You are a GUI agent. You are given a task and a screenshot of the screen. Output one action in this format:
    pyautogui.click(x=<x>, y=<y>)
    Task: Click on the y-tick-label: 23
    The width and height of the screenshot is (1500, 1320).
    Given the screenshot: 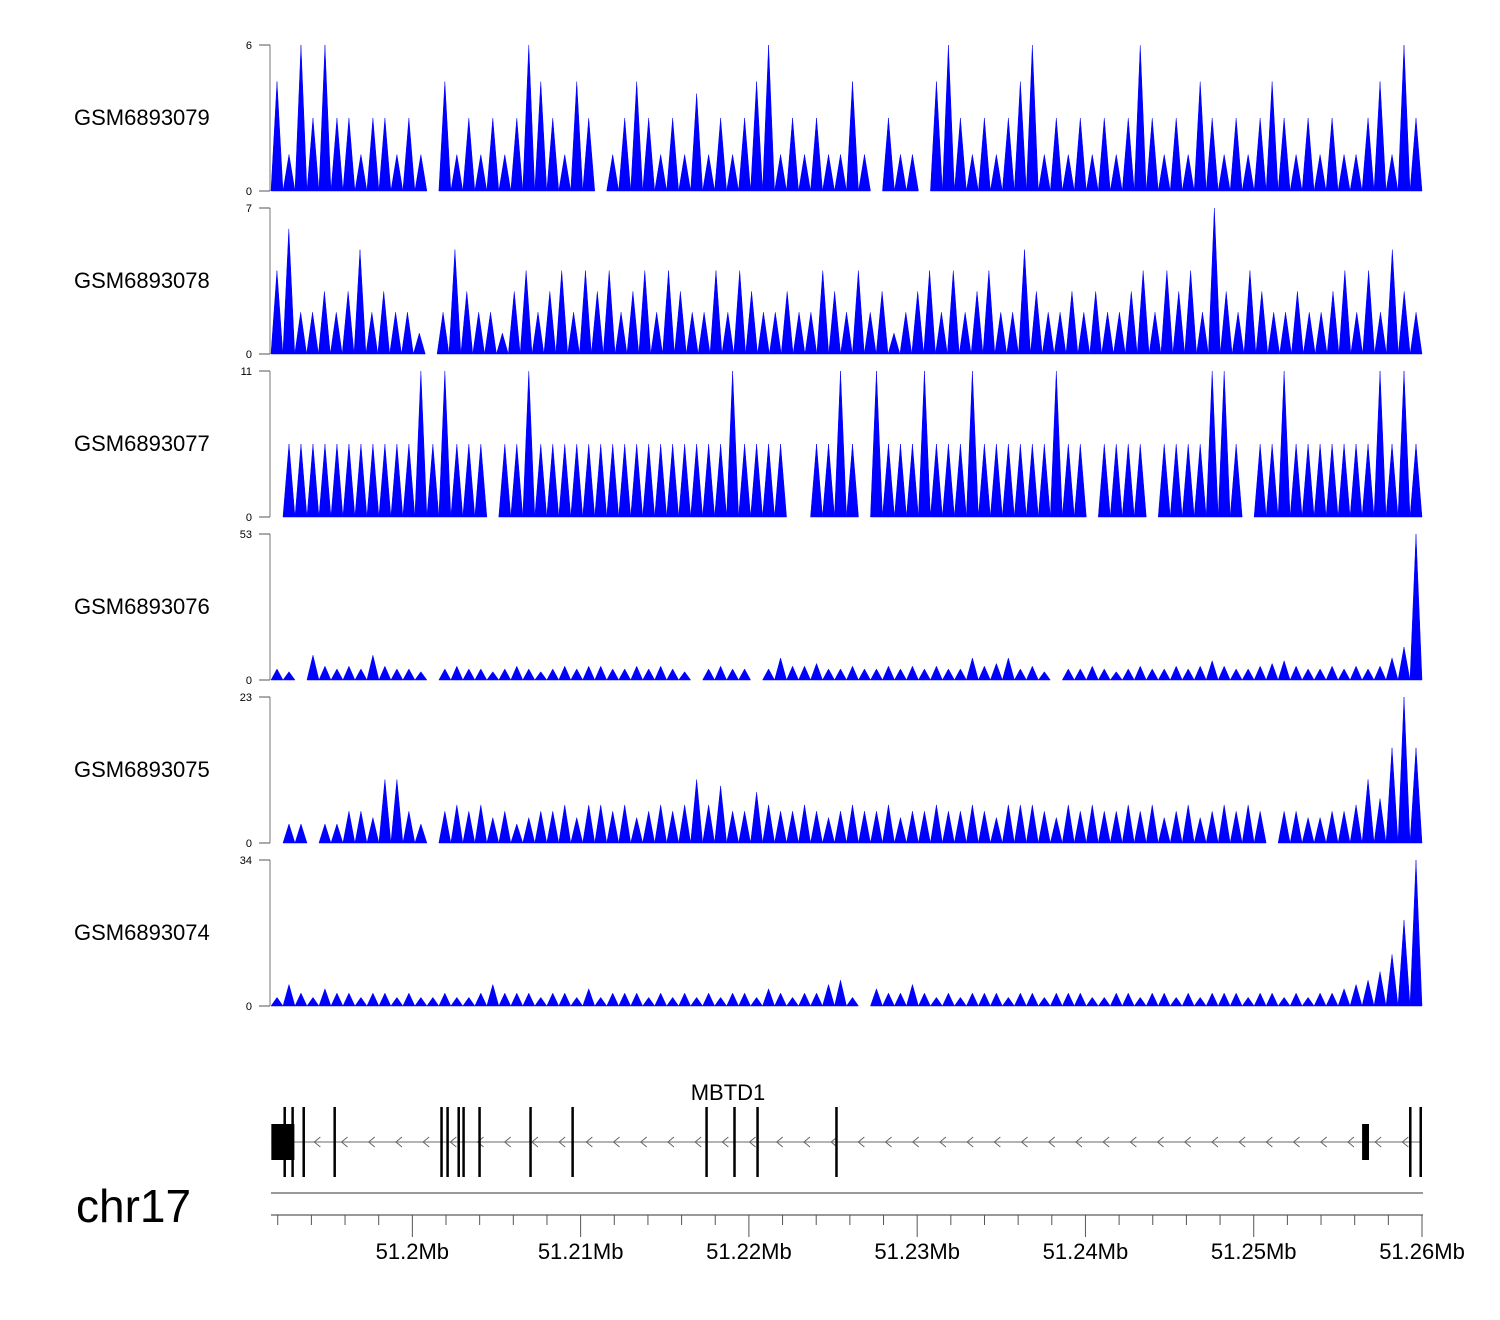 What is the action you would take?
    pyautogui.click(x=246, y=698)
    